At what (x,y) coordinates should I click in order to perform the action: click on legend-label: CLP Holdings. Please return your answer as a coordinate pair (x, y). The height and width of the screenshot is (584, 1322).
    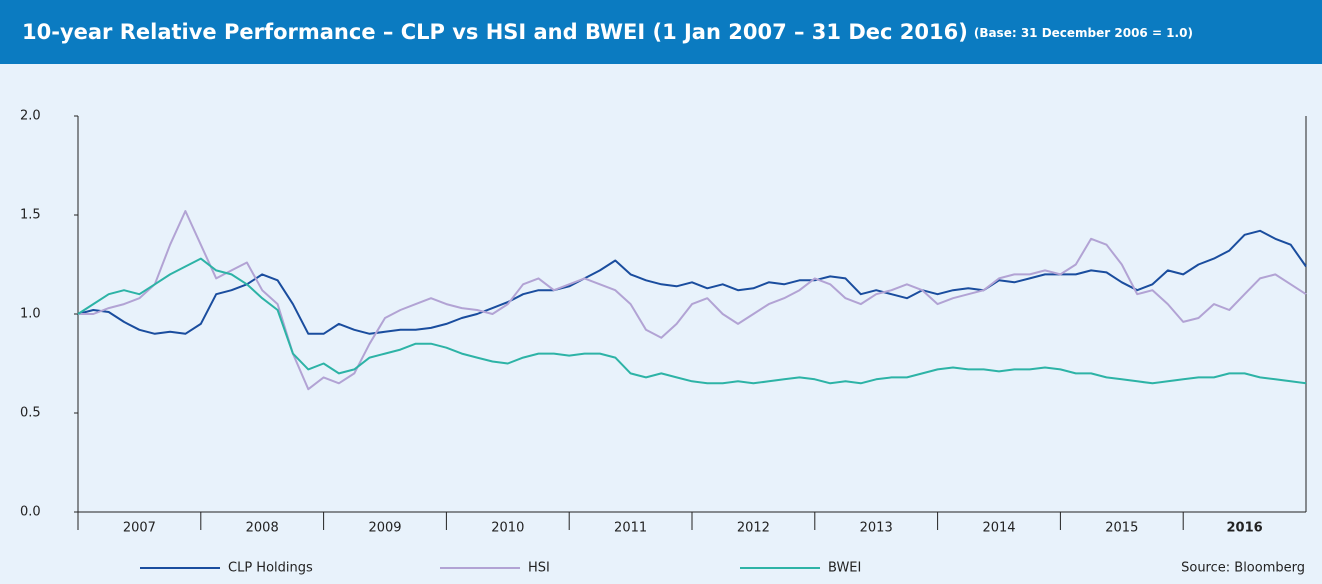
    Looking at the image, I should click on (270, 568).